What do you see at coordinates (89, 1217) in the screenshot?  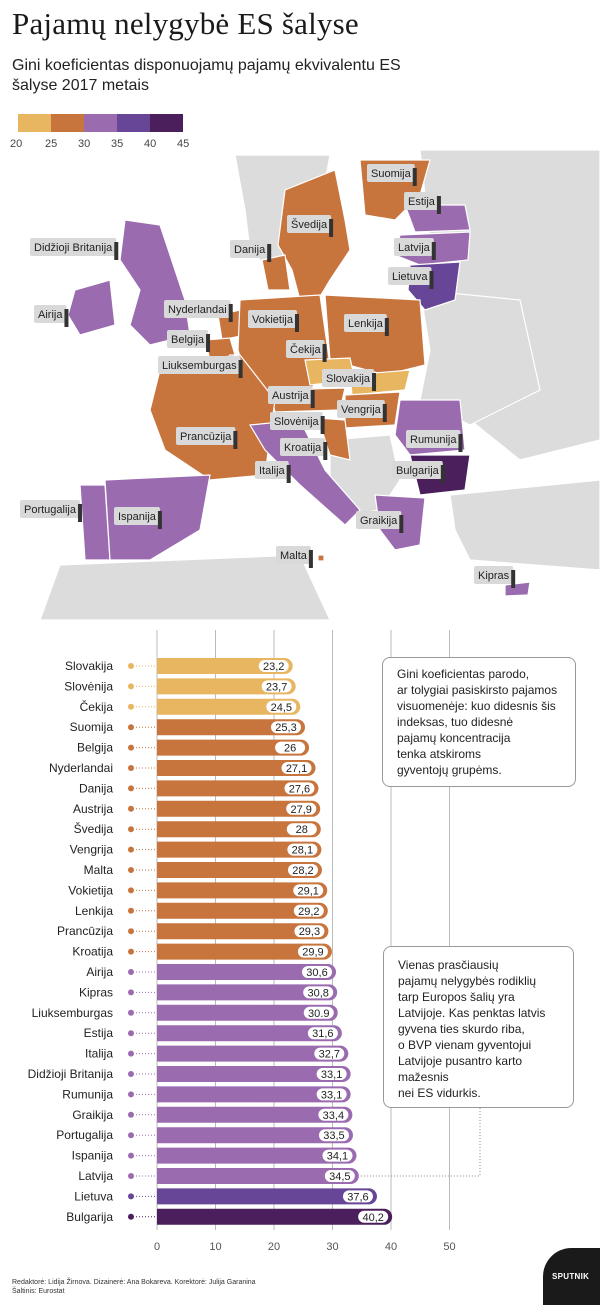 I see `category-label: Bulgarija` at bounding box center [89, 1217].